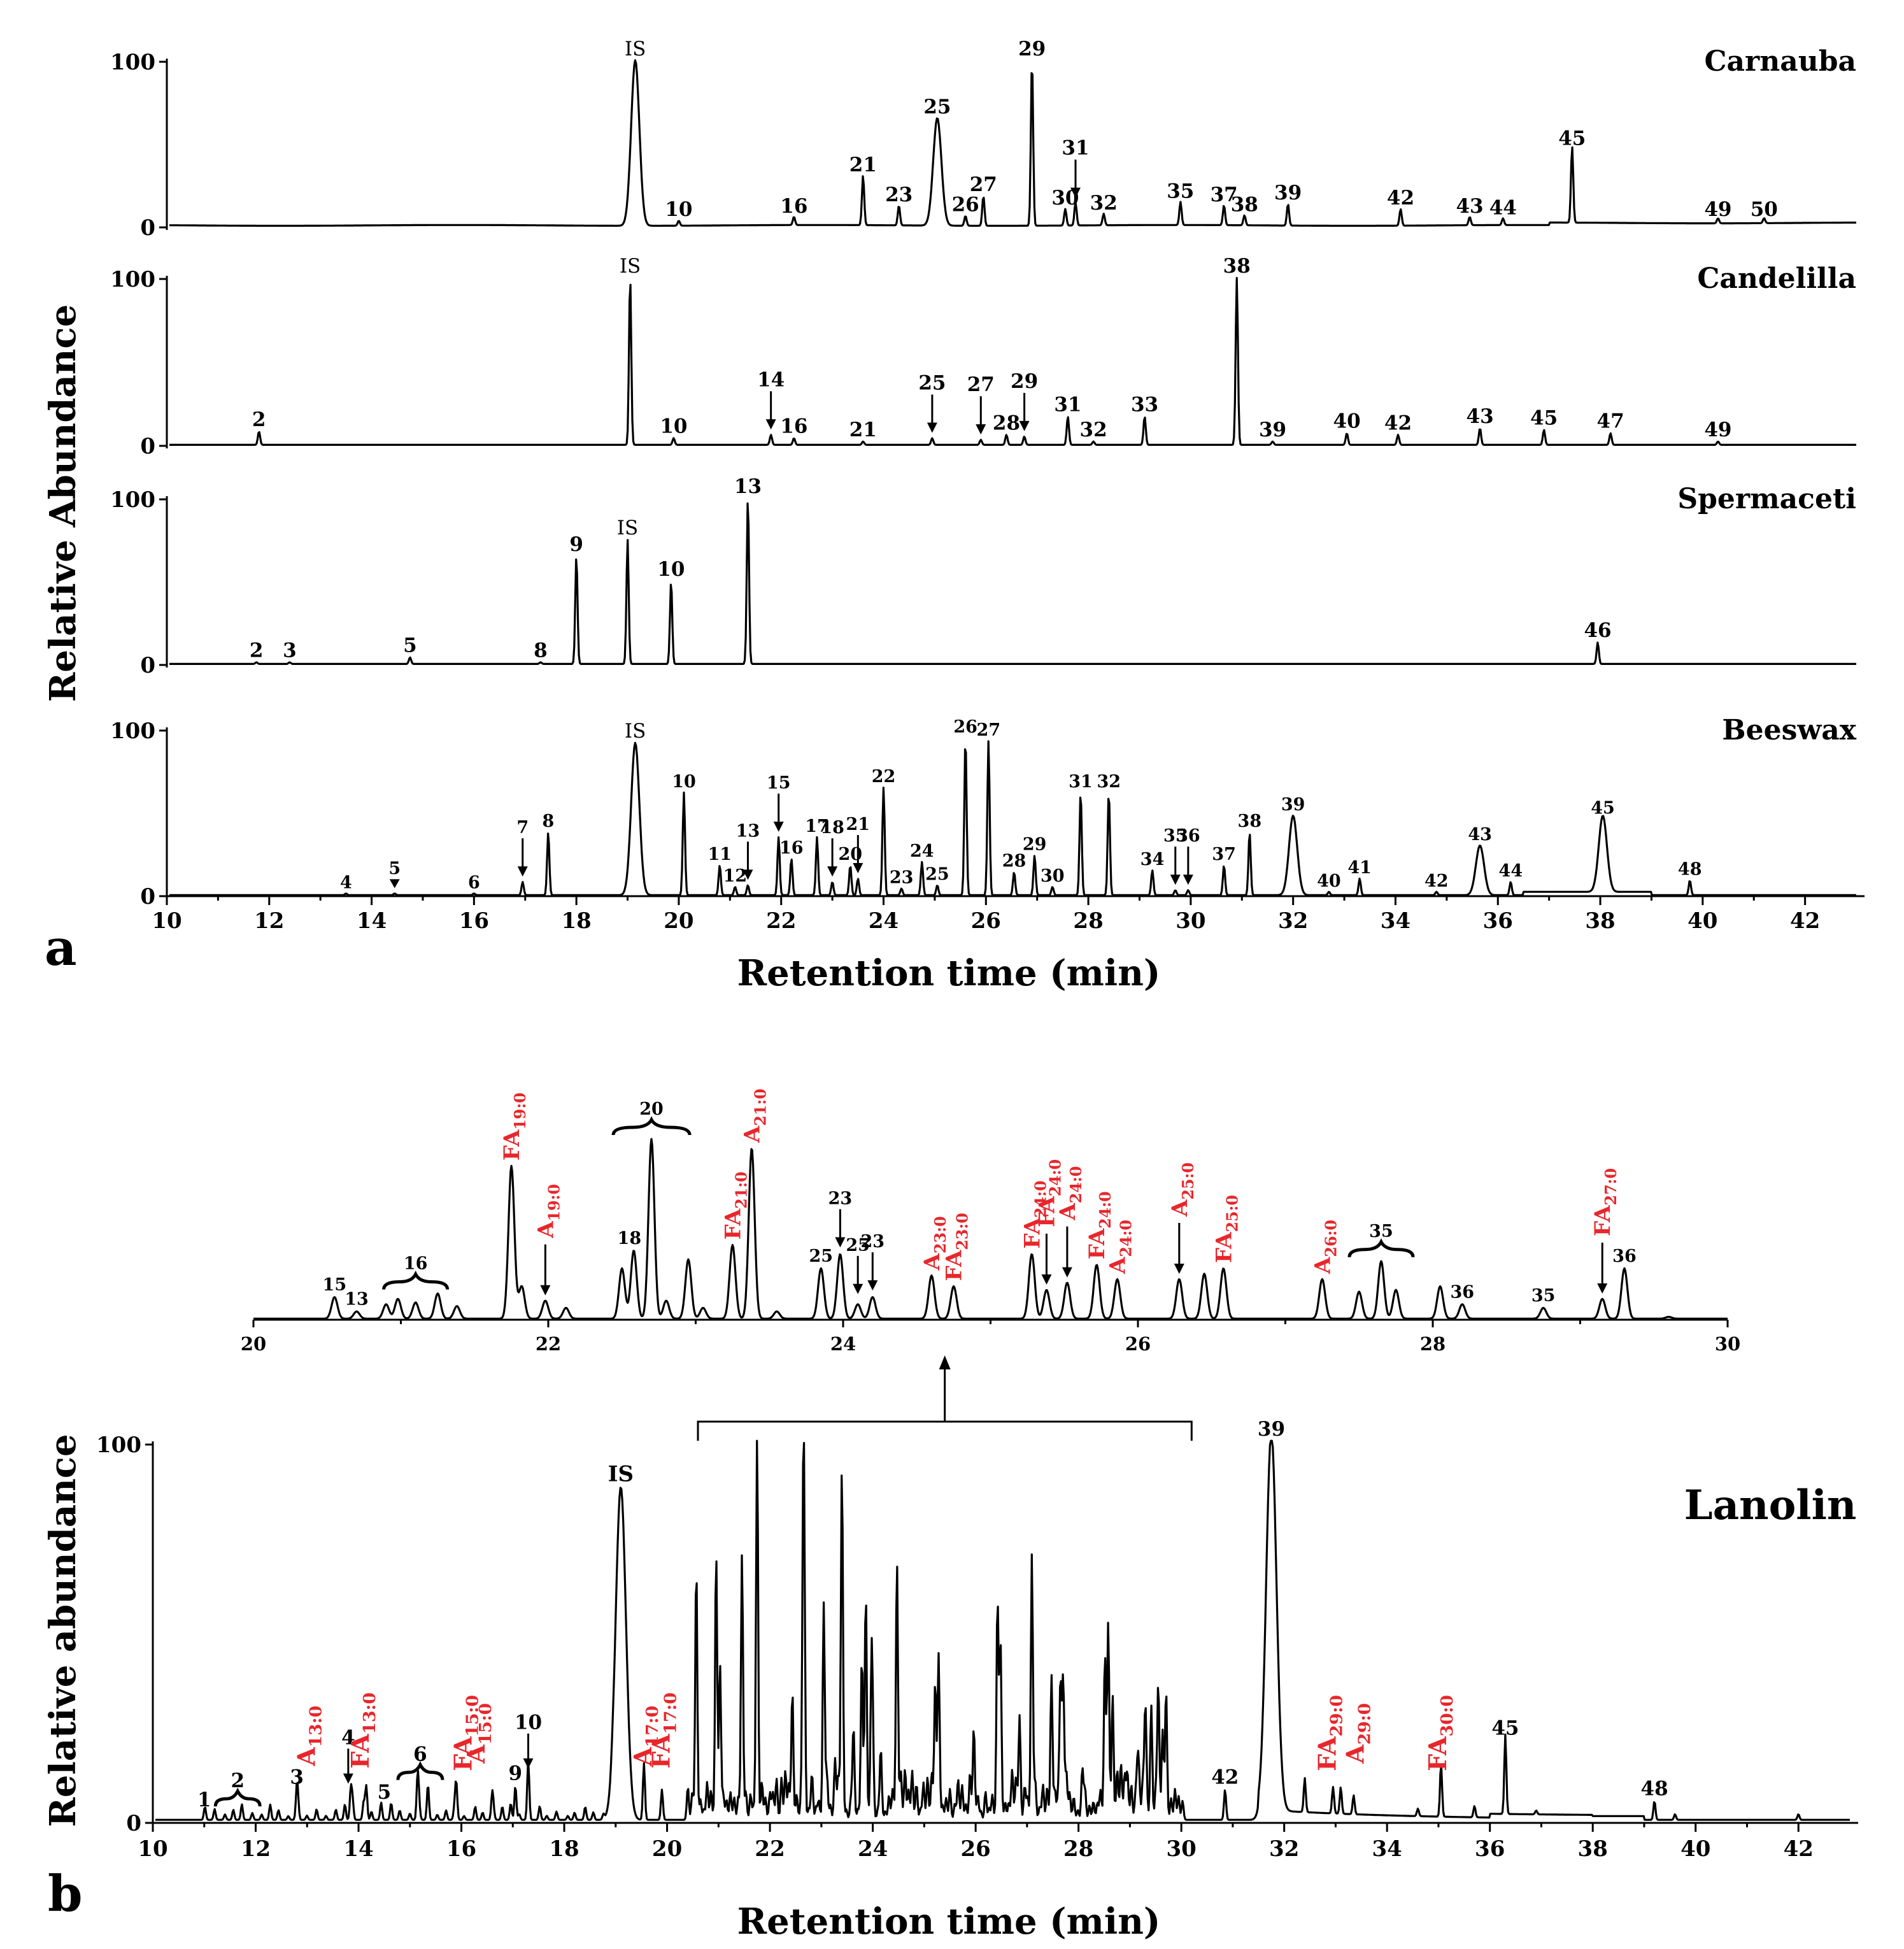  Describe the element at coordinates (989, 730) in the screenshot. I see `panel-a-beeswax-peak-27-label: 27` at that location.